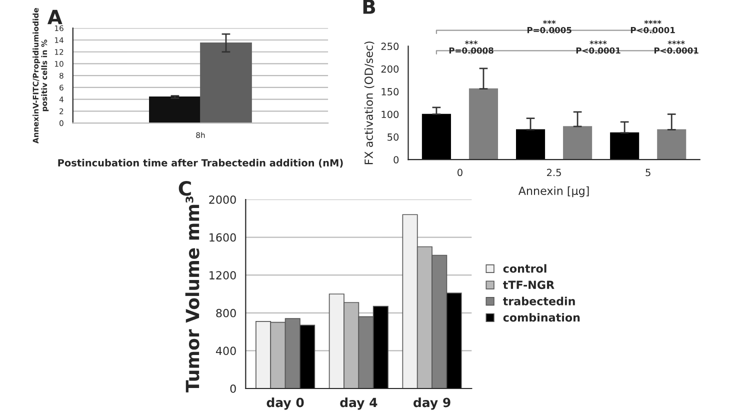 This screenshot has width=729, height=420. Describe the element at coordinates (390, 92) in the screenshot. I see `y-tick-label: 150` at that location.